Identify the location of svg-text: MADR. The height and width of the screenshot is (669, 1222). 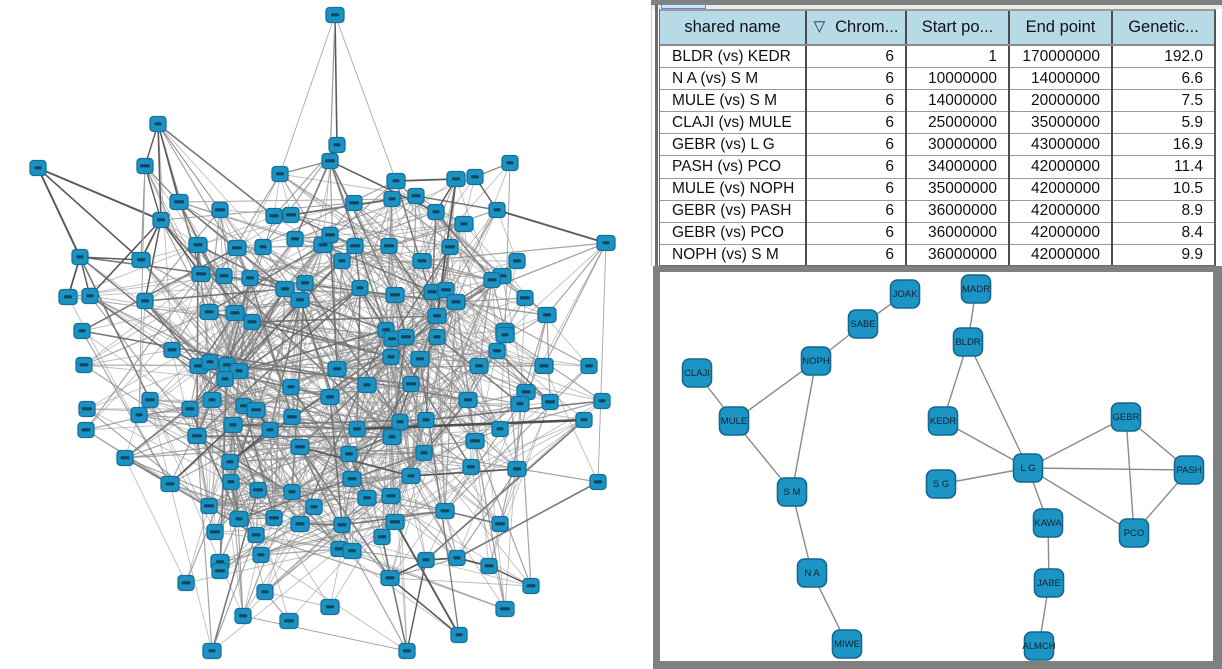
(976, 289).